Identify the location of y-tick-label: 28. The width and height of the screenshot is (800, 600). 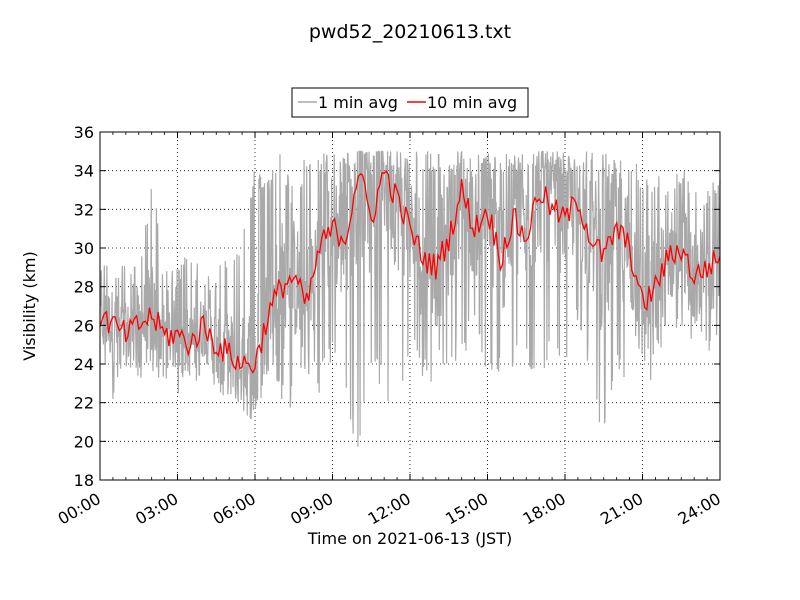
(84, 287).